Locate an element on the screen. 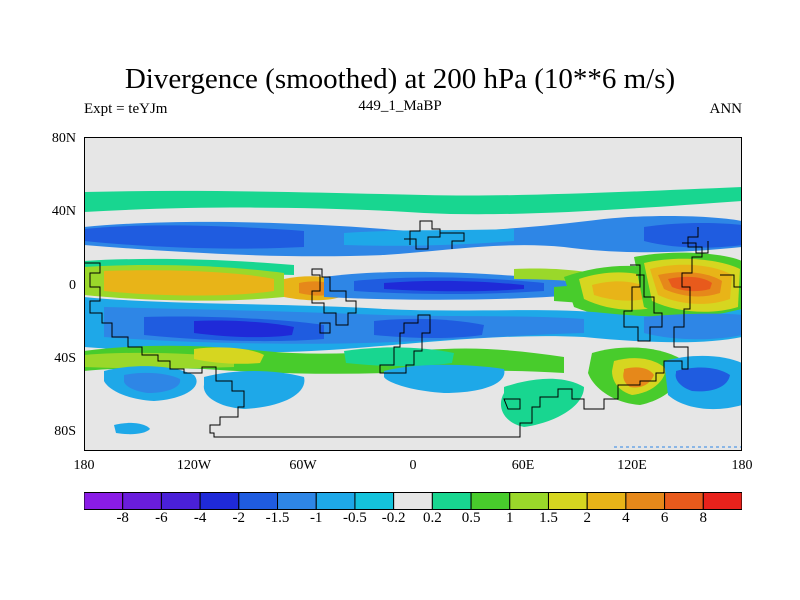 This screenshot has height=600, width=800. colorbar-label: -4 is located at coordinates (200, 518).